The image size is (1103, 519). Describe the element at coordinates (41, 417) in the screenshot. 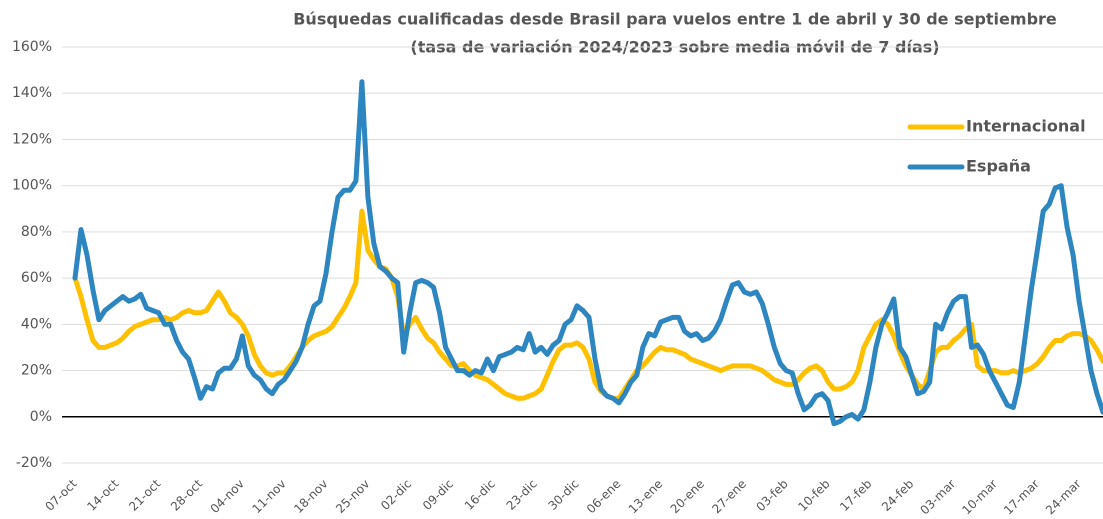

I see `y-tick-label: 0%` at that location.